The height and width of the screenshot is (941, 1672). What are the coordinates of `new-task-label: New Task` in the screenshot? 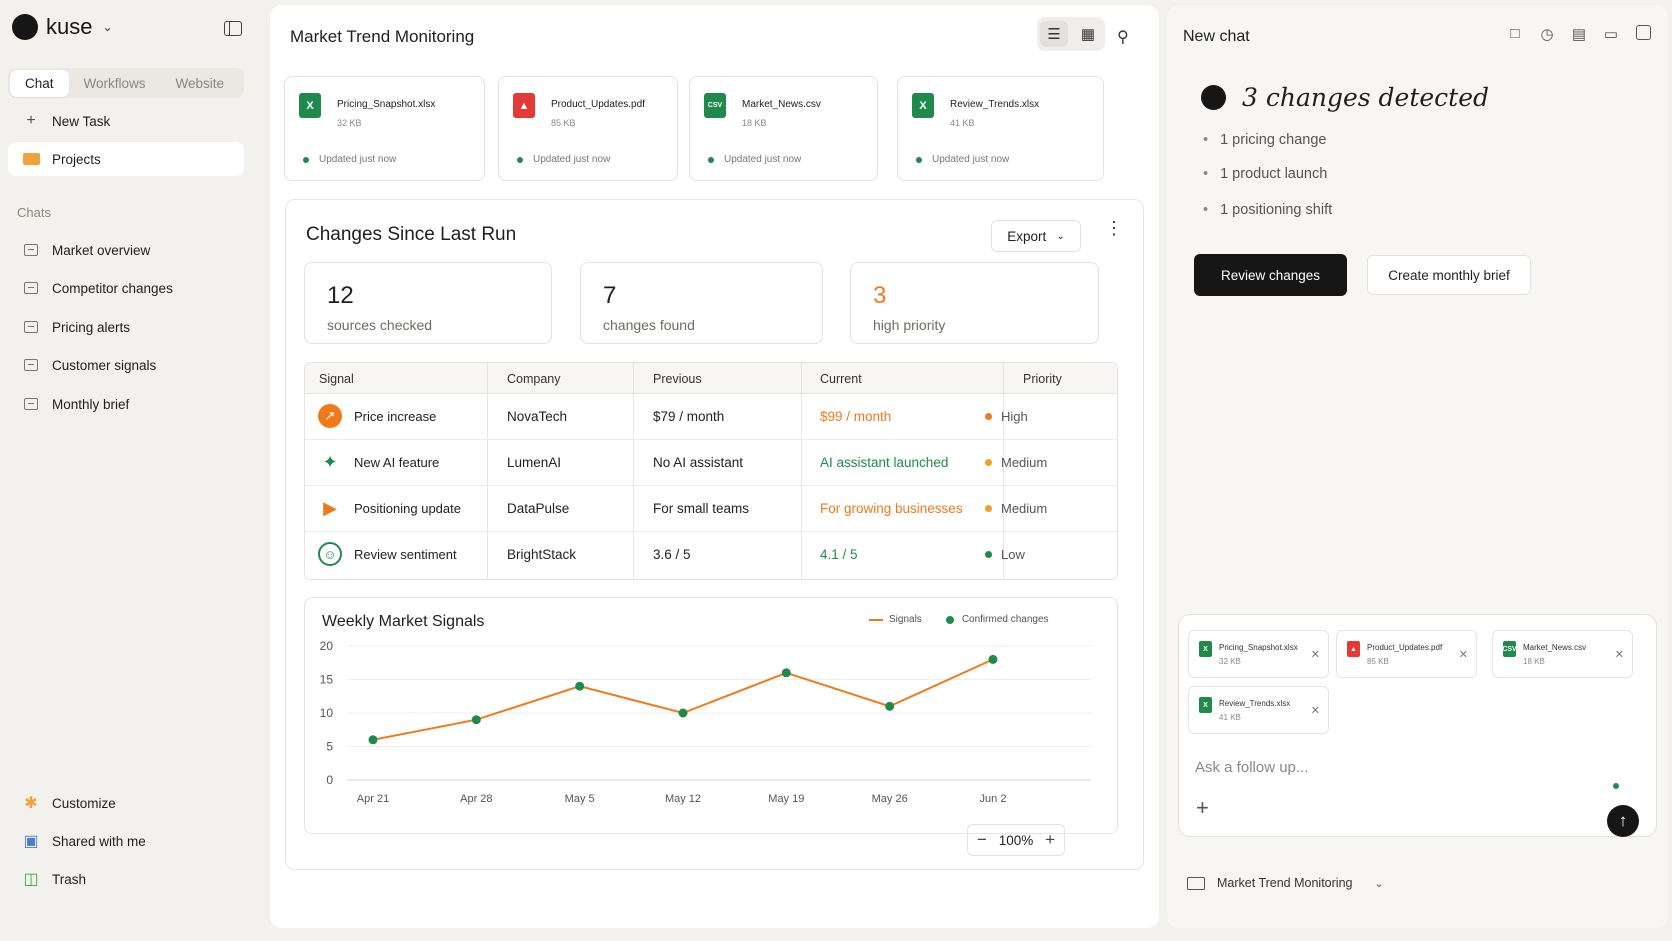 It's located at (81, 121).